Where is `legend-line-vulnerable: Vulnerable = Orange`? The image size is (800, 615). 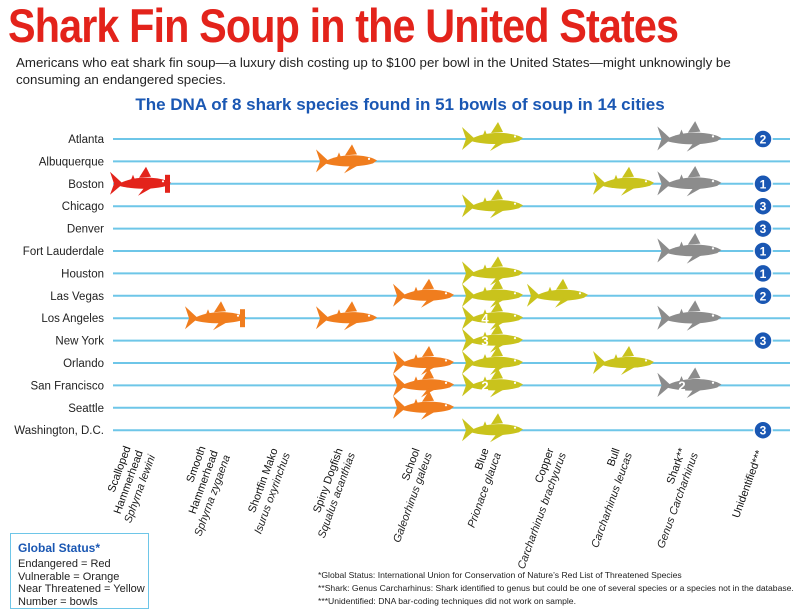 legend-line-vulnerable: Vulnerable = Orange is located at coordinates (69, 576).